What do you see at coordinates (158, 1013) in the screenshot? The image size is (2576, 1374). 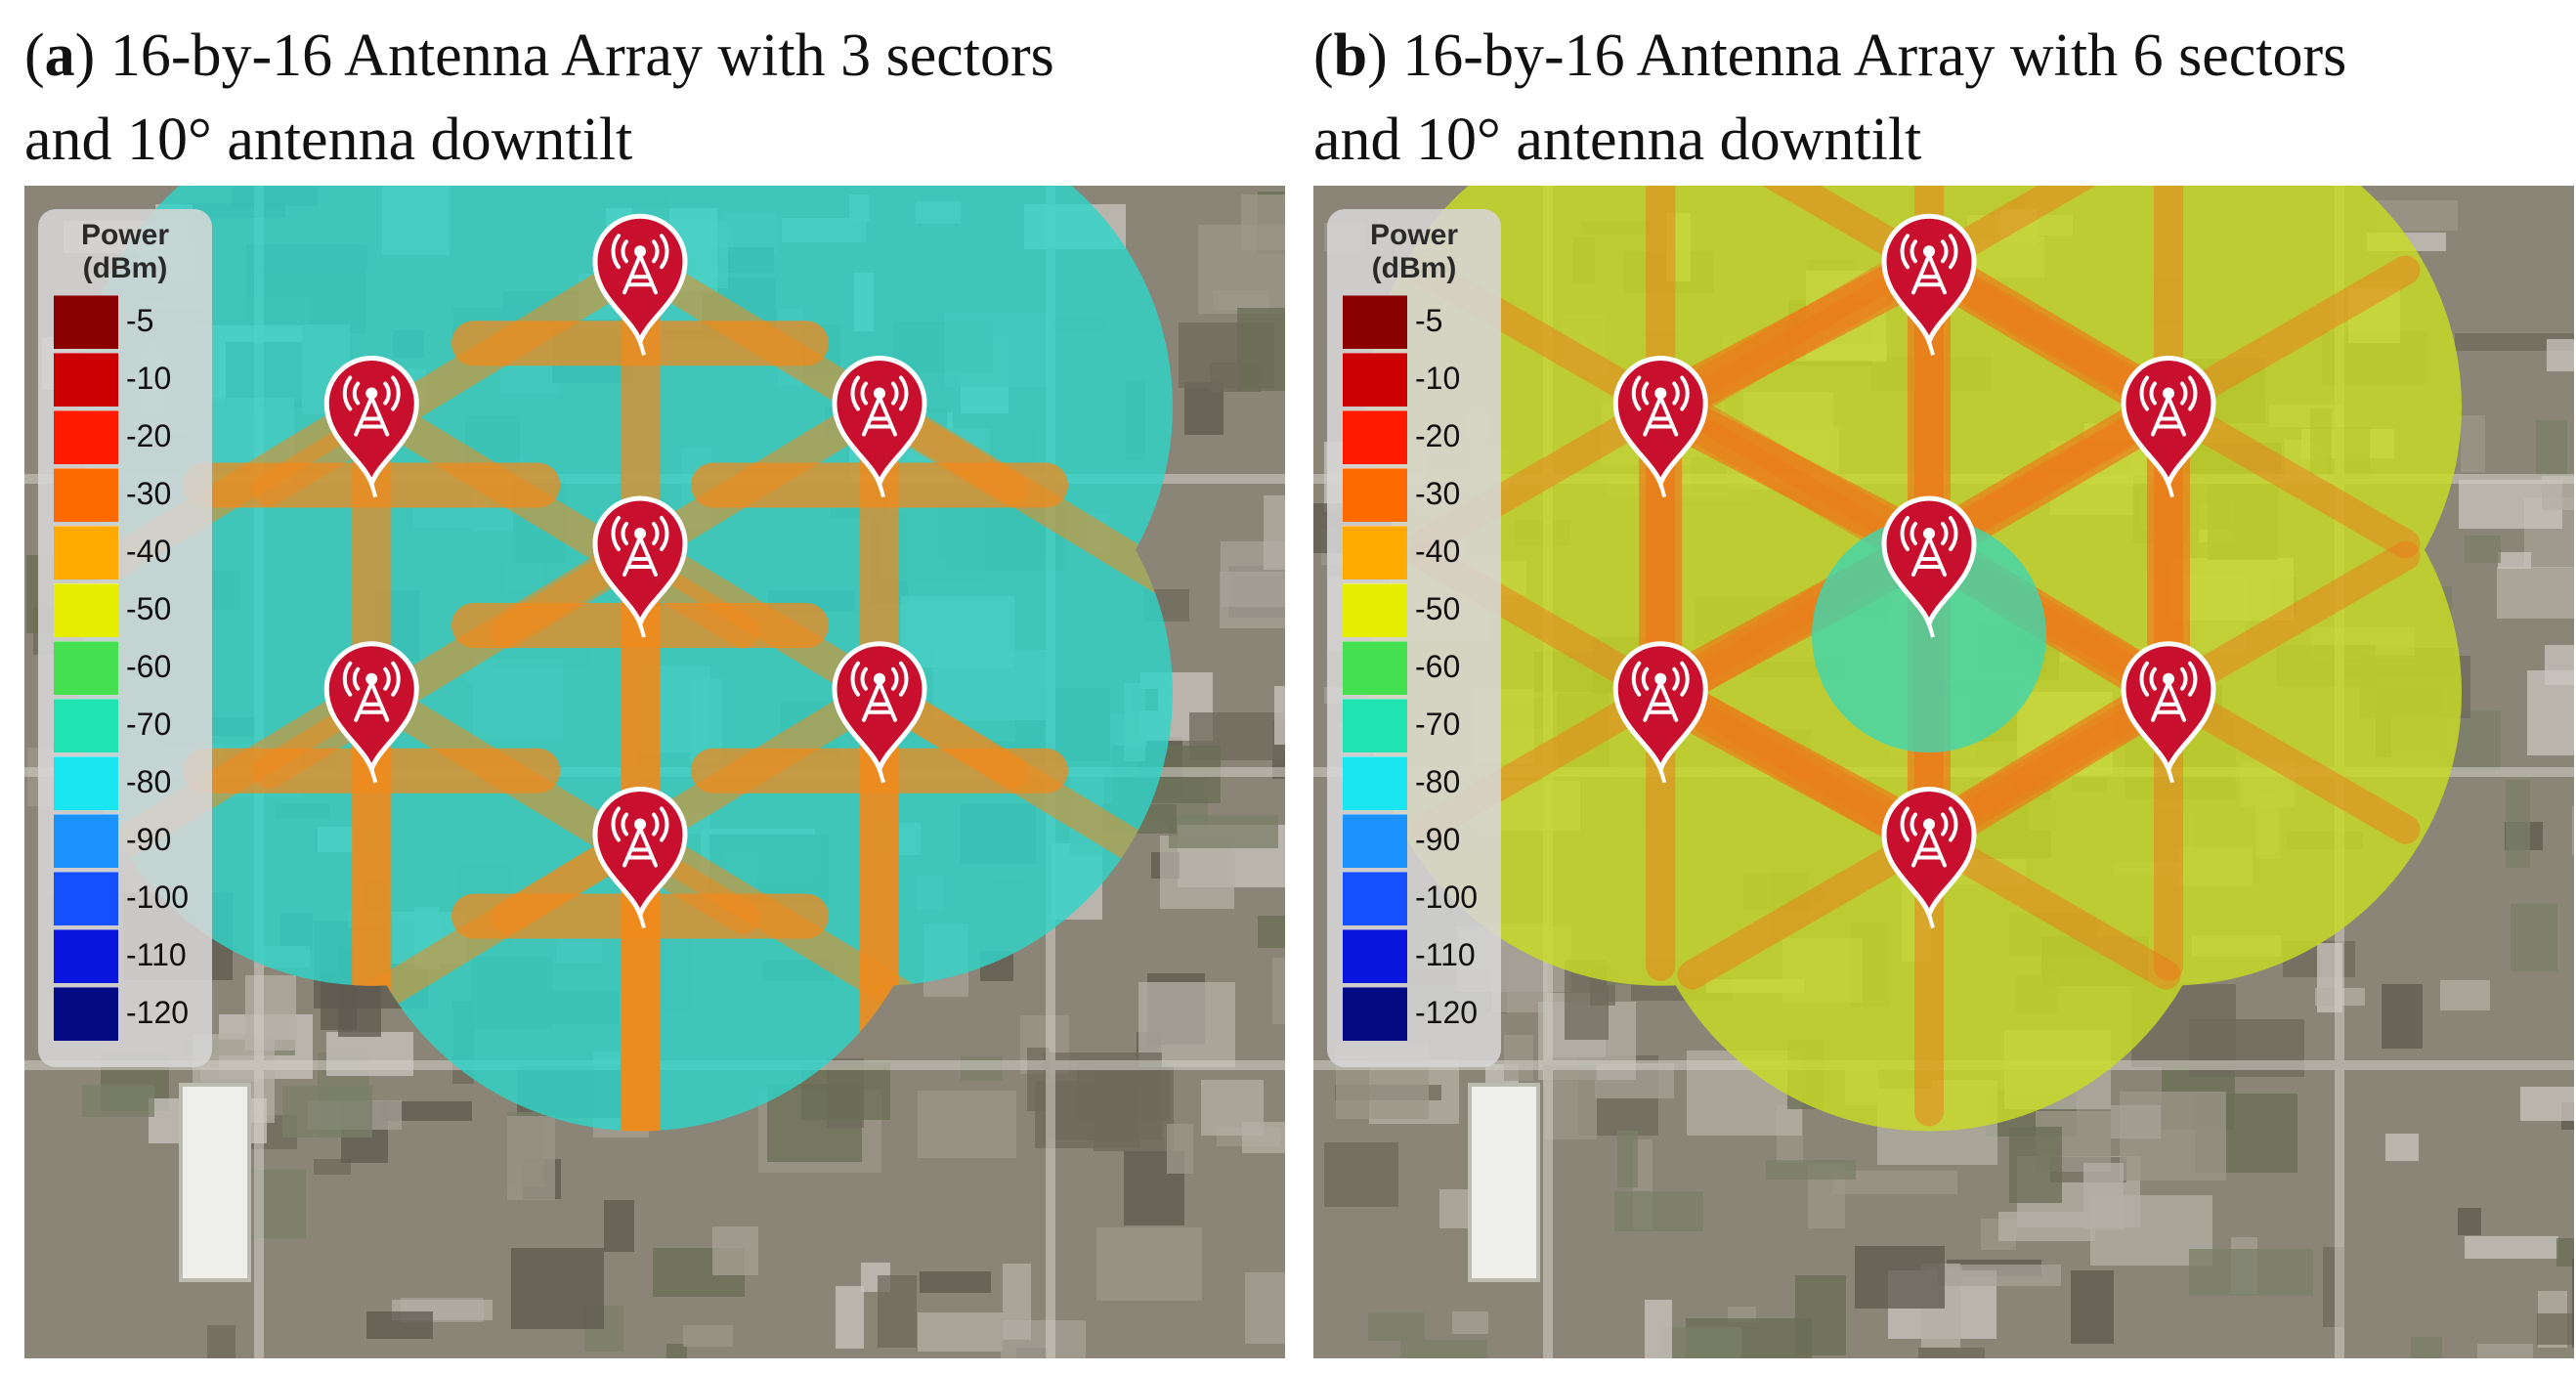 I see `legend-label: -120` at bounding box center [158, 1013].